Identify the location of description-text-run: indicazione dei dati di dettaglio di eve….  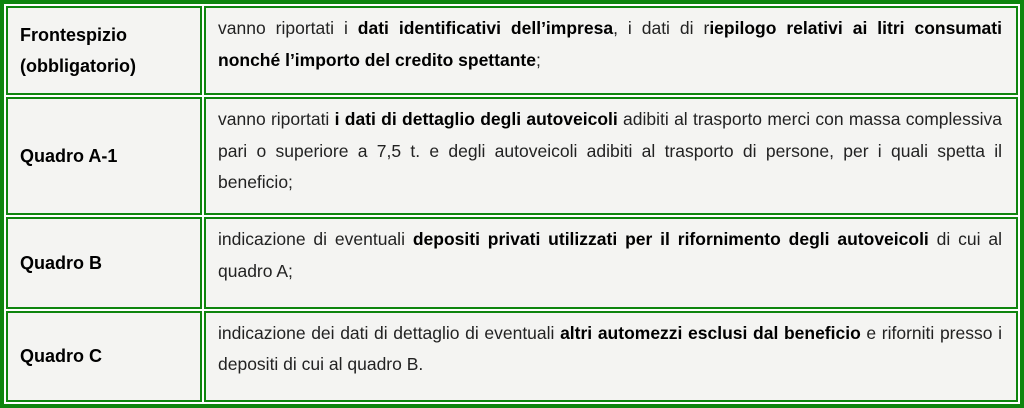
(389, 332).